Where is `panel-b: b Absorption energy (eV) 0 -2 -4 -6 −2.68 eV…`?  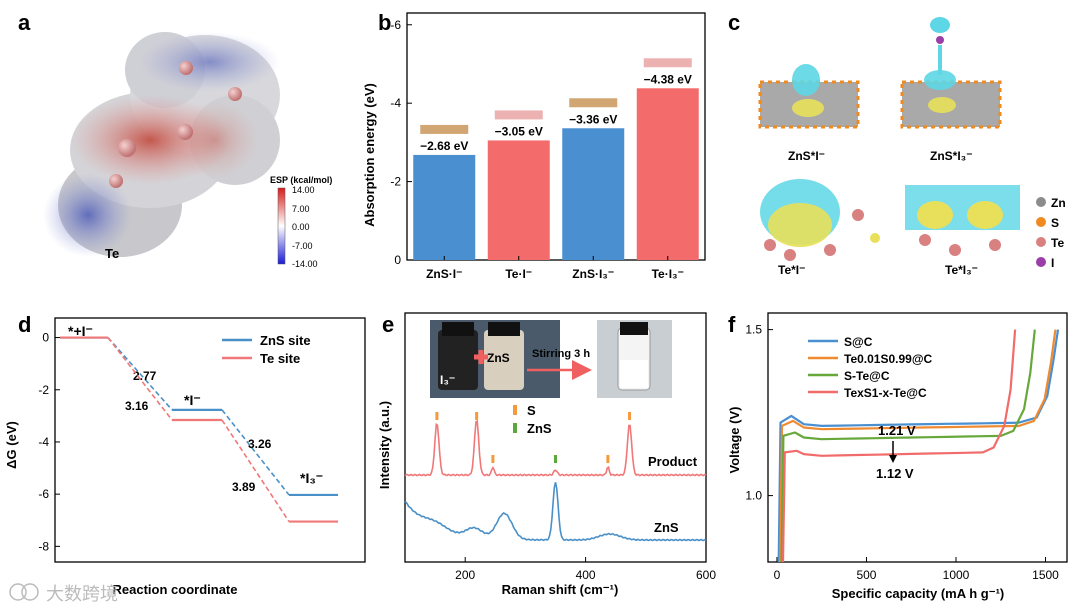 panel-b: b Absorption energy (eV) 0 -2 -4 -6 −2.68 eV… is located at coordinates (534, 145).